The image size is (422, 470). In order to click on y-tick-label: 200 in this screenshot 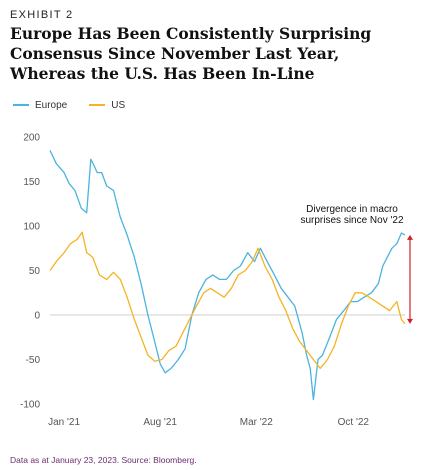, I will do `click(31, 138)`.